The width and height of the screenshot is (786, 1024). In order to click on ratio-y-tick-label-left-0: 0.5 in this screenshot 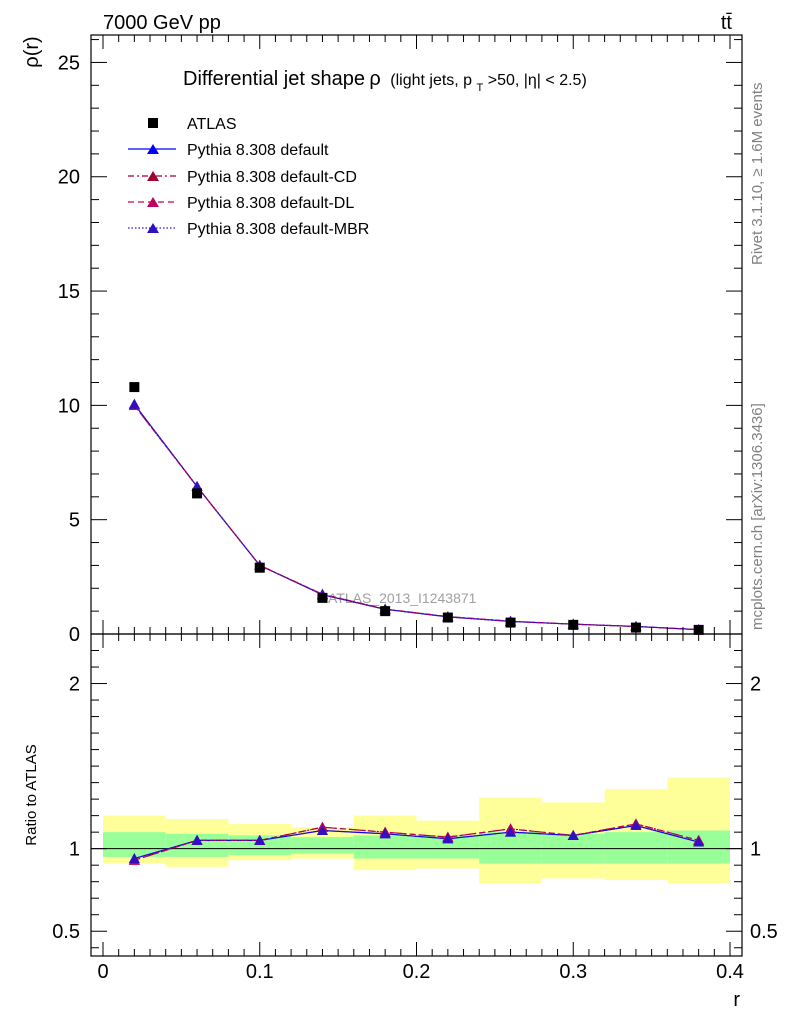, I will do `click(66, 932)`.